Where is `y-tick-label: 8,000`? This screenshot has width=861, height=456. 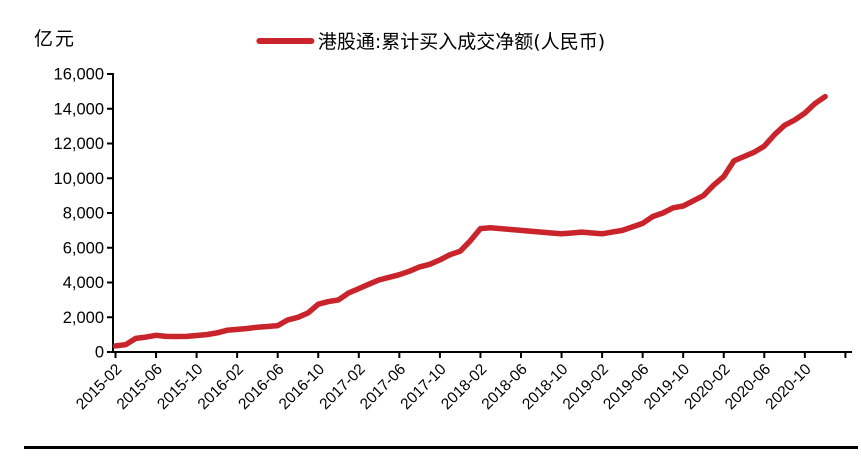
y-tick-label: 8,000 is located at coordinates (83, 214).